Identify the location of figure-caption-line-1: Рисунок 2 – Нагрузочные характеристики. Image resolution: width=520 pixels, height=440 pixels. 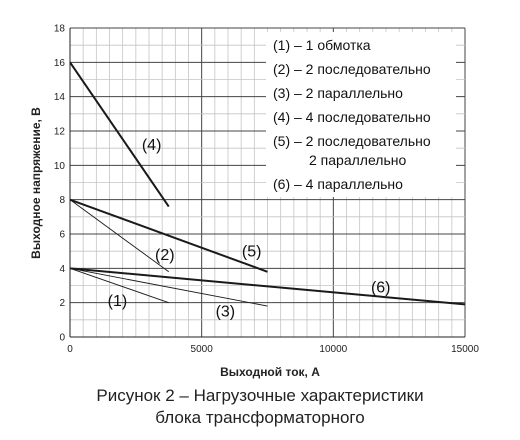
(260, 395).